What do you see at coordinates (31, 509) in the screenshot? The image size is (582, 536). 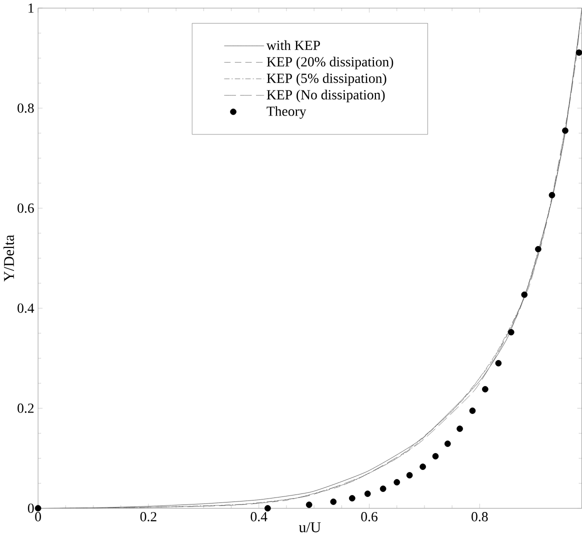 I see `y-tick-label: 0` at bounding box center [31, 509].